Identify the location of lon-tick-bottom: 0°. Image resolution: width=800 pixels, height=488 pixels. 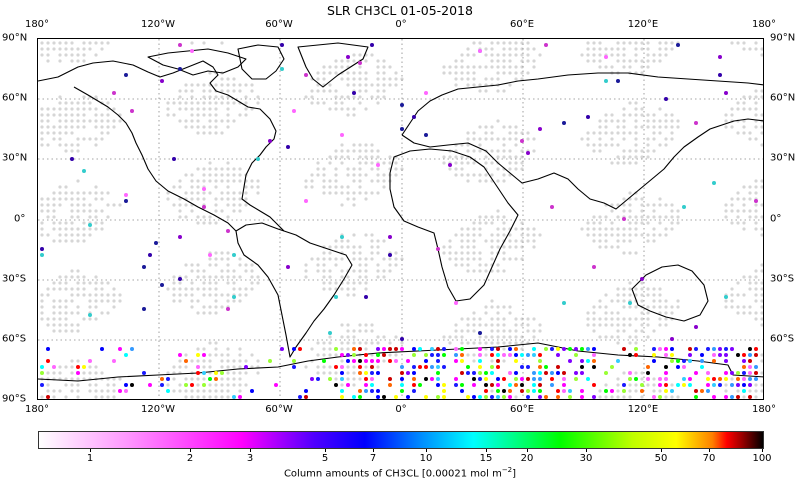
(401, 409).